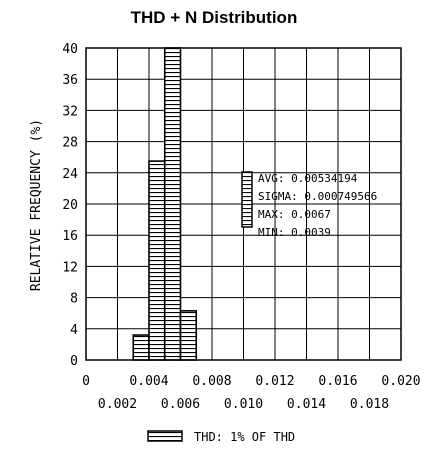 The height and width of the screenshot is (452, 429). What do you see at coordinates (247, 199) in the screenshot?
I see `stats-swatch` at bounding box center [247, 199].